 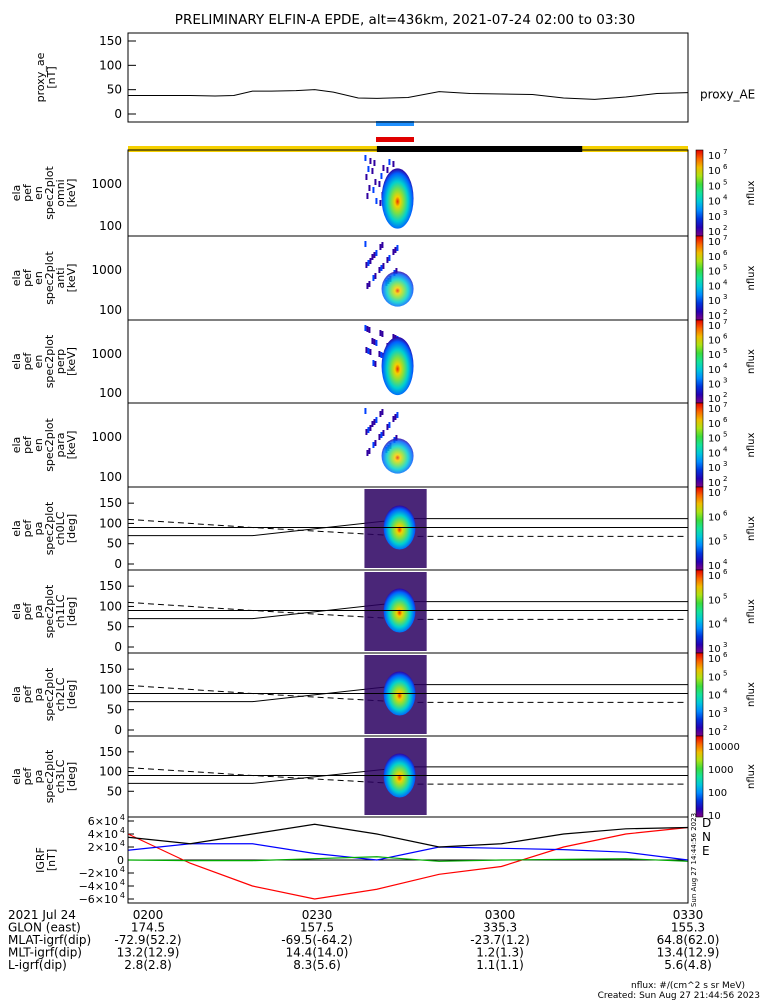 What do you see at coordinates (60, 192) in the screenshot?
I see `panel-ylabel-line: omni` at bounding box center [60, 192].